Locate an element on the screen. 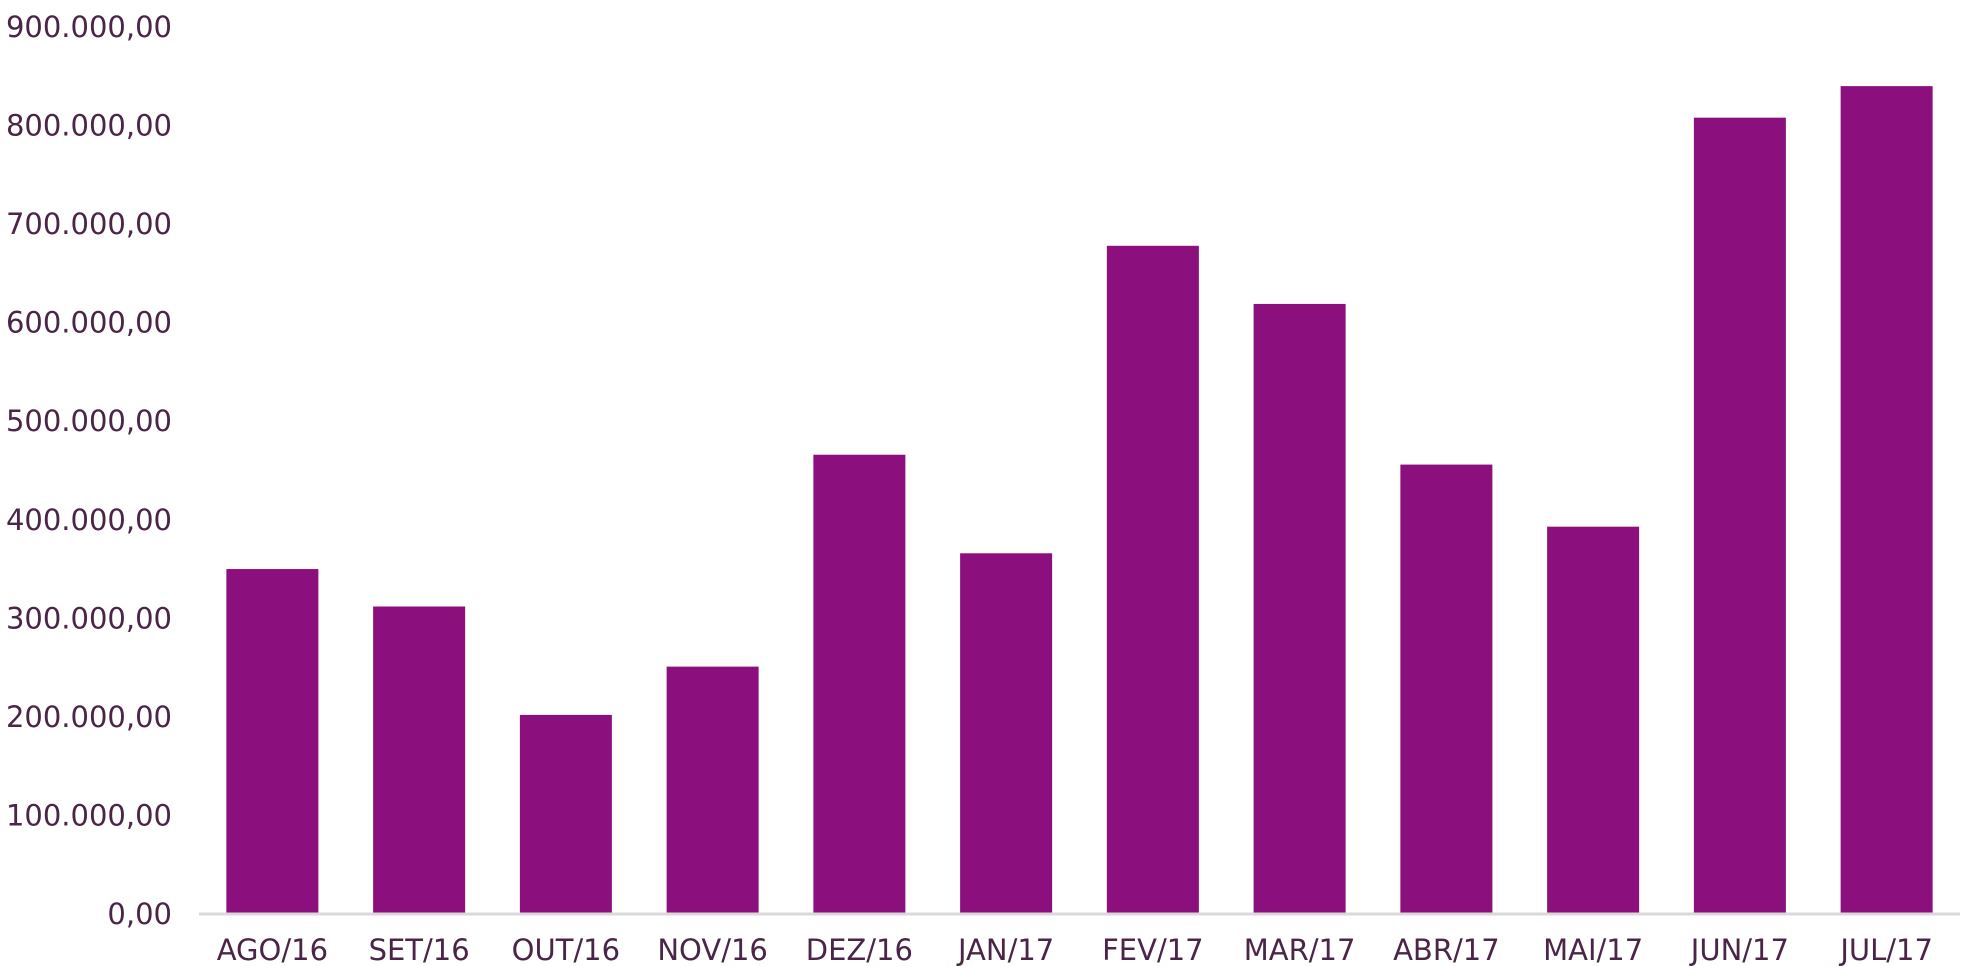 This screenshot has width=1974, height=966. x-tick-label: AGO/16 is located at coordinates (272, 949).